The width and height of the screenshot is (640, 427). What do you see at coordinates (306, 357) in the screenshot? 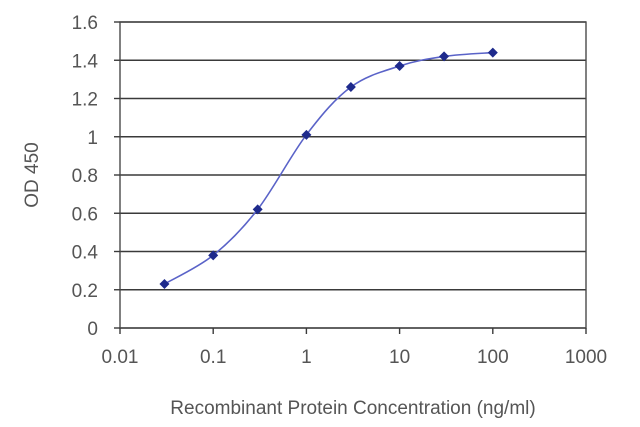
I see `x-tick-label: 1` at bounding box center [306, 357].